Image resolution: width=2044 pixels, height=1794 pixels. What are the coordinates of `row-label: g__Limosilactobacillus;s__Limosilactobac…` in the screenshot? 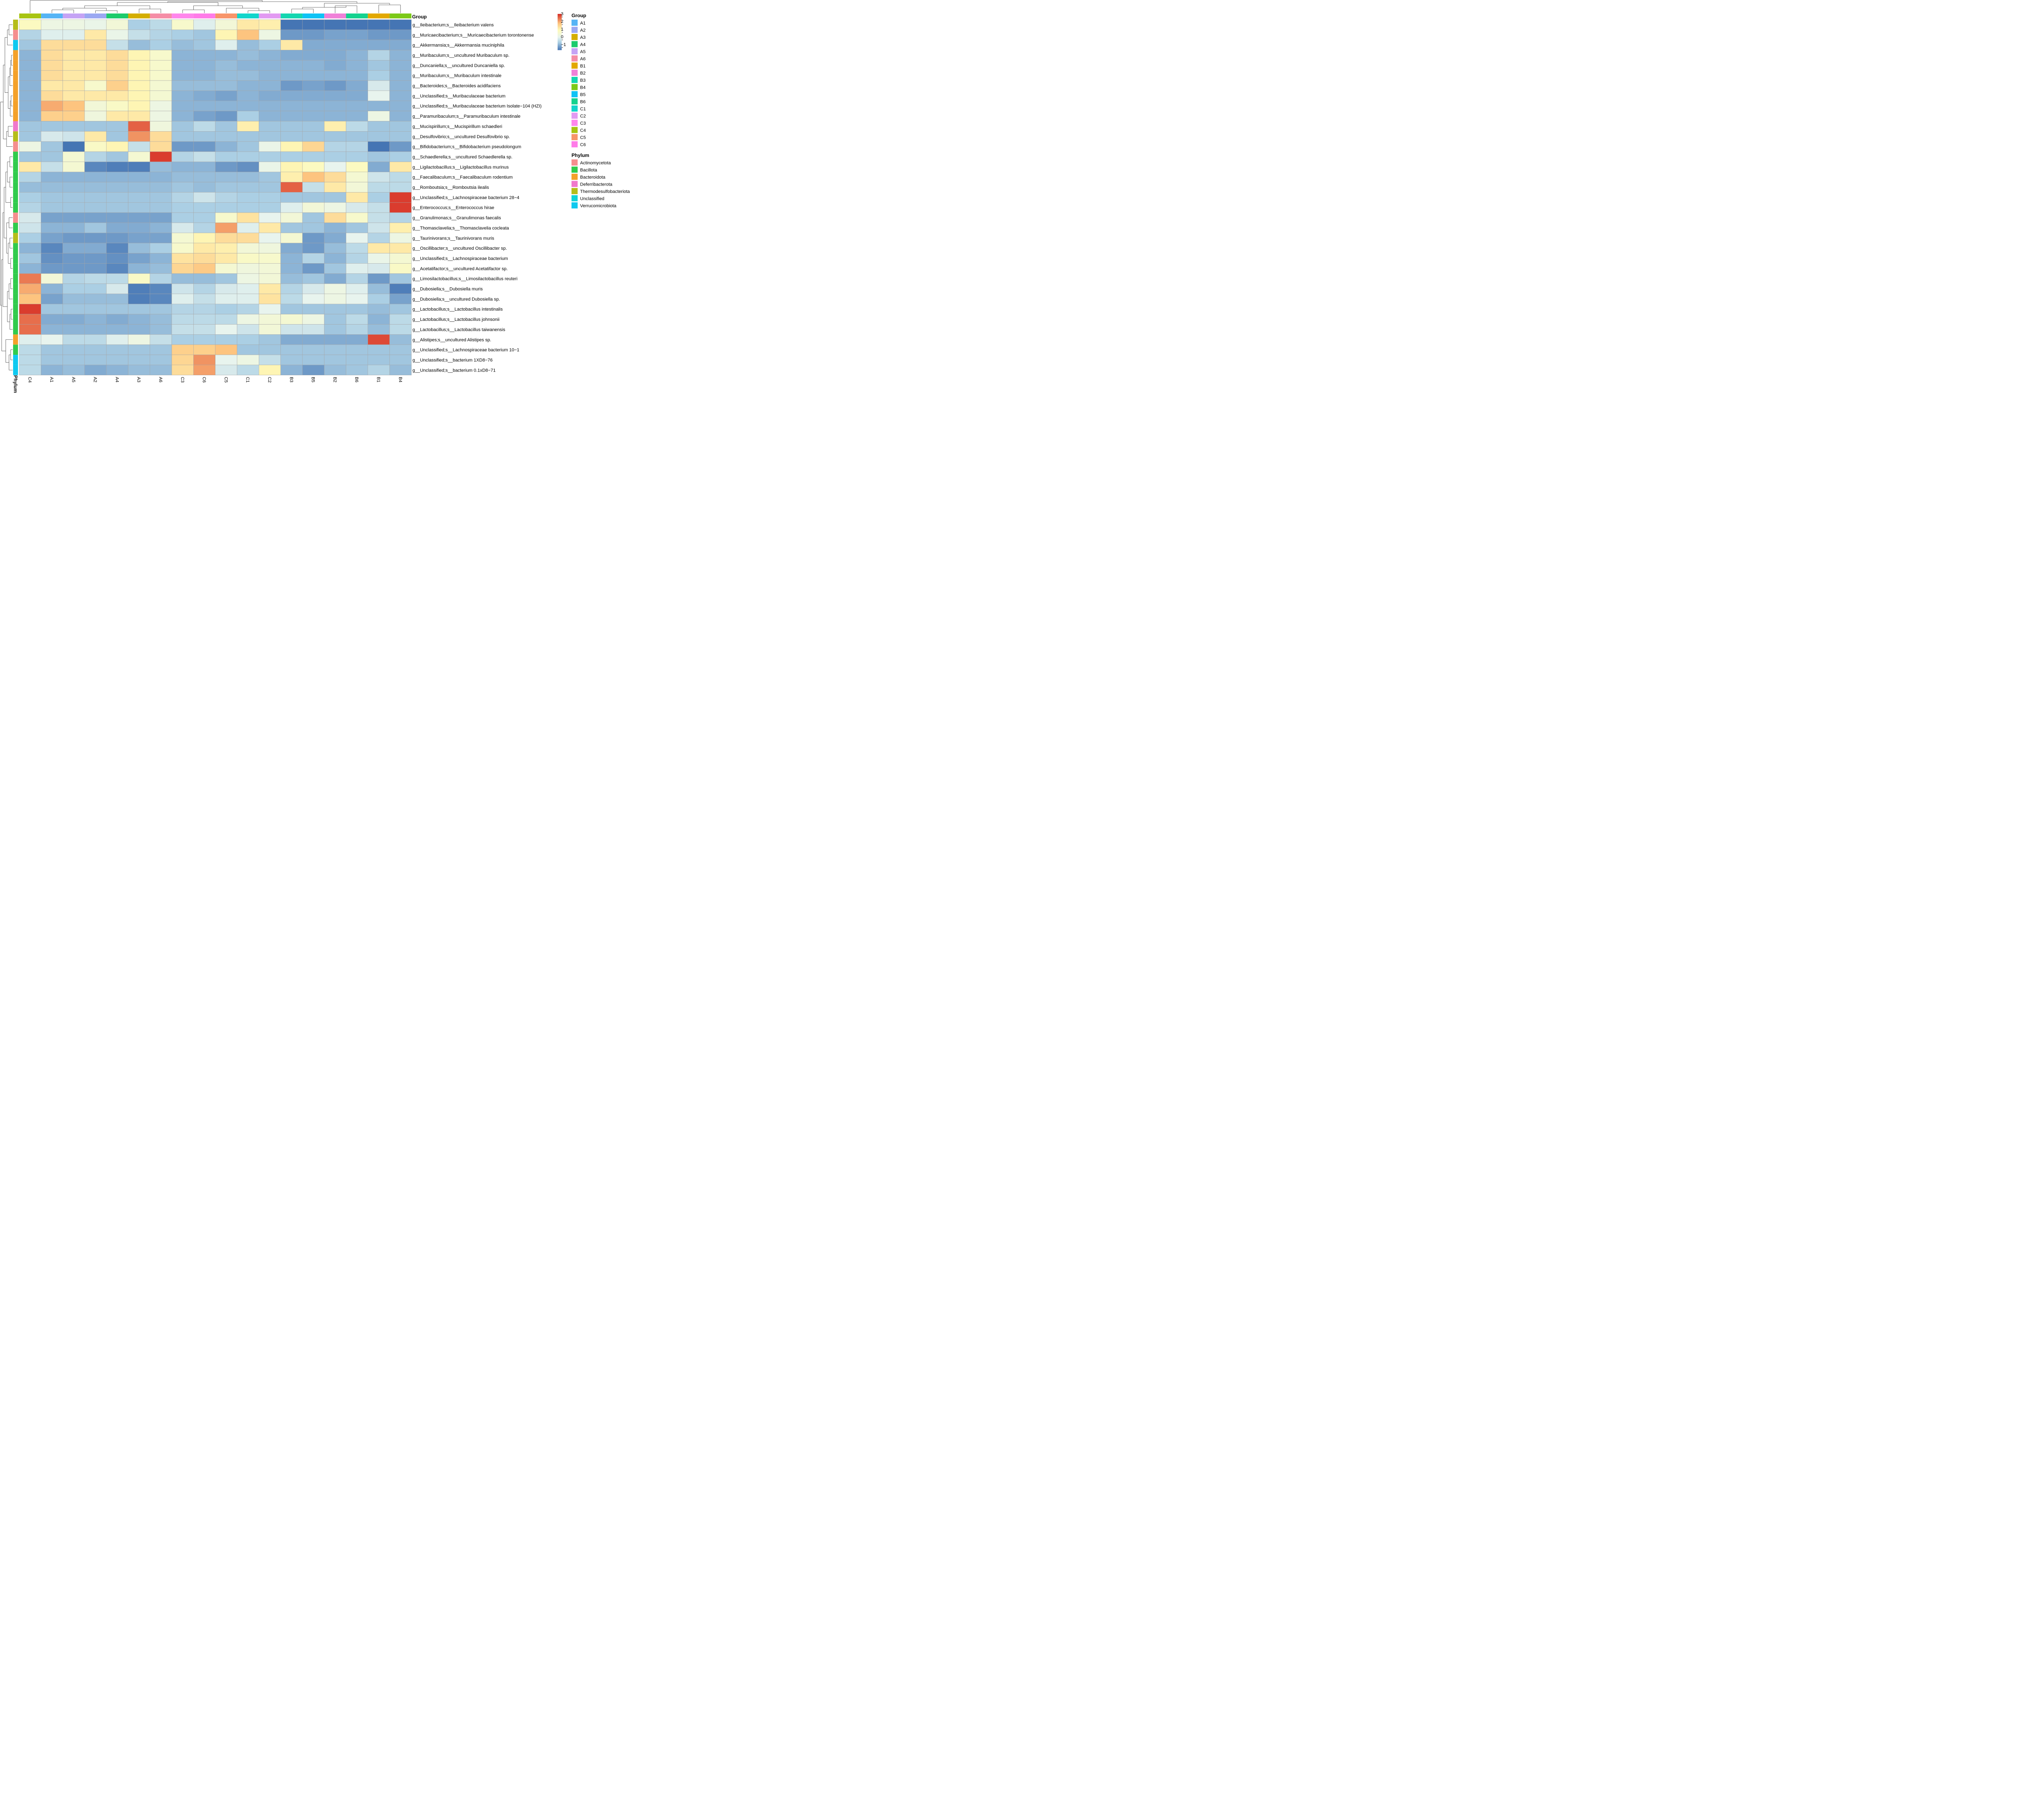 It's located at (465, 279).